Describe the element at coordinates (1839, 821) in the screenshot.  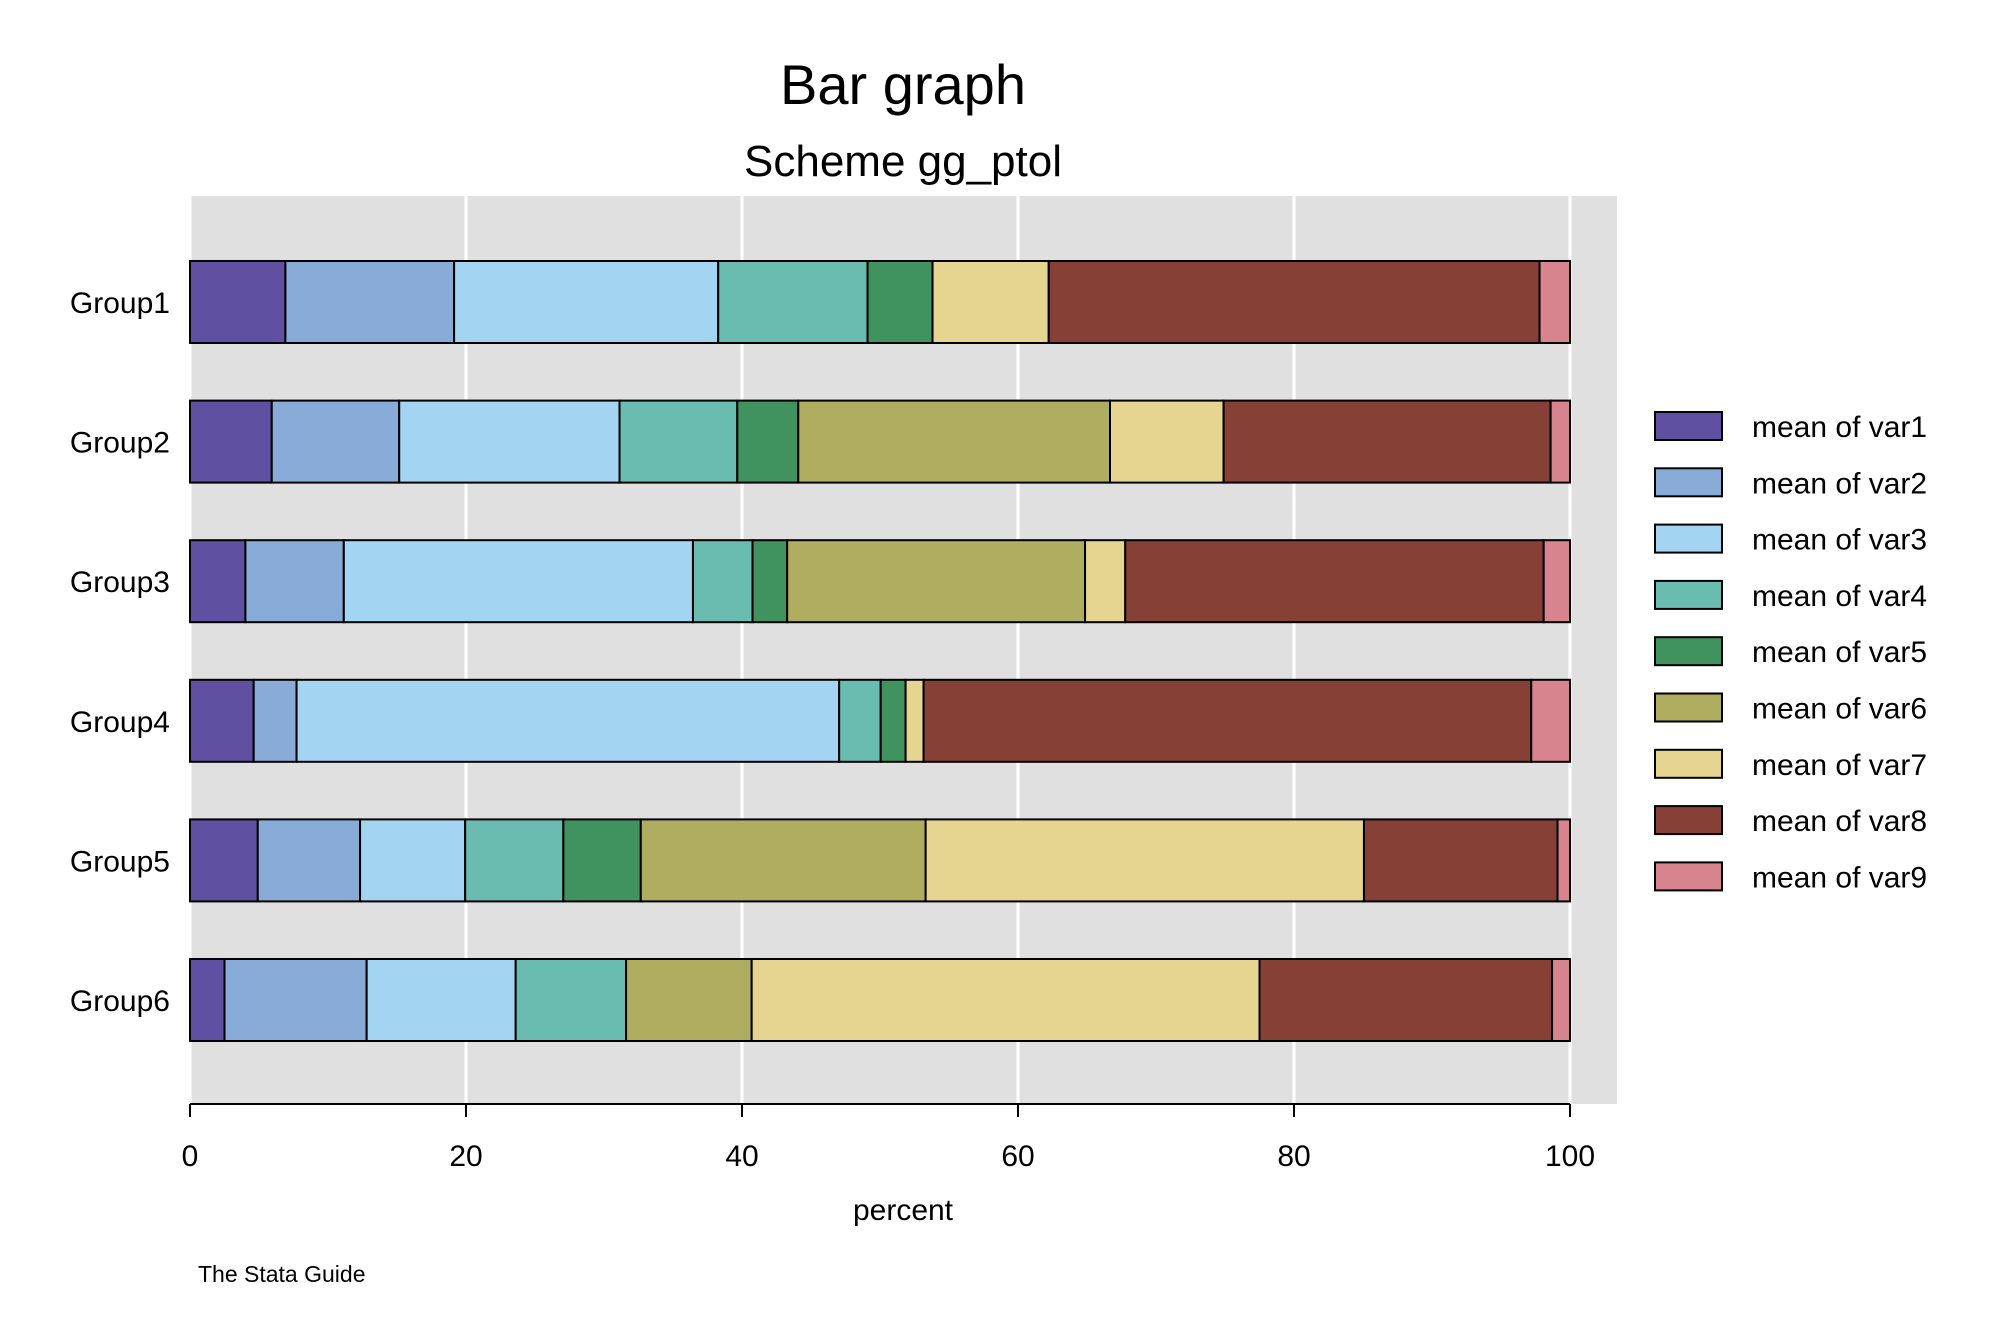
I see `legend-label: mean of var8` at that location.